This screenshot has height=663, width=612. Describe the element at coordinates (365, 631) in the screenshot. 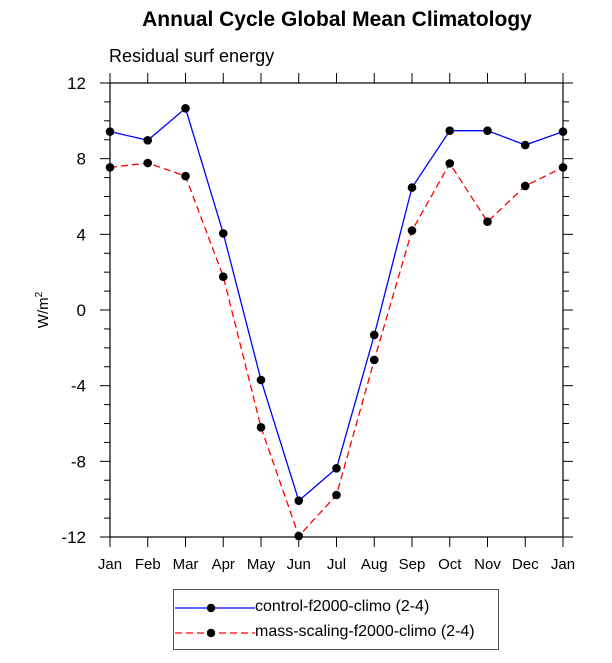

I see `legend-label: mass-scaling-f2000-climo (2-4)` at that location.